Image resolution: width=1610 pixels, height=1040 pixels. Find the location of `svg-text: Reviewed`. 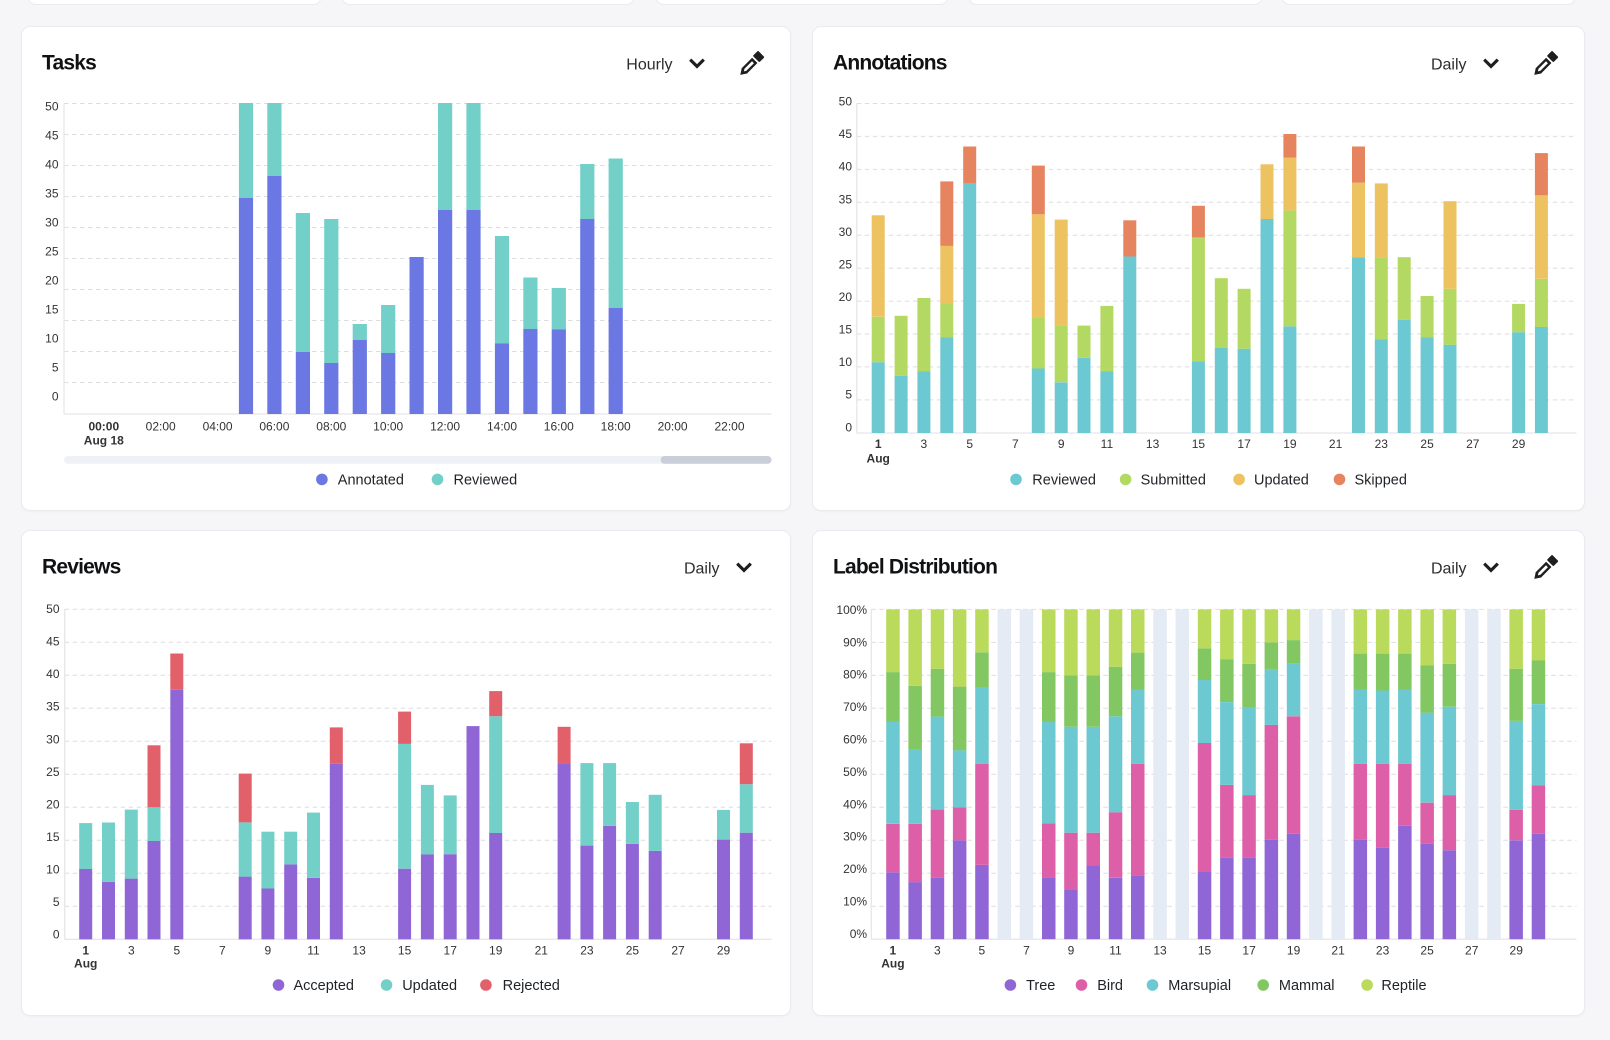

svg-text: Reviewed is located at coordinates (1064, 481).